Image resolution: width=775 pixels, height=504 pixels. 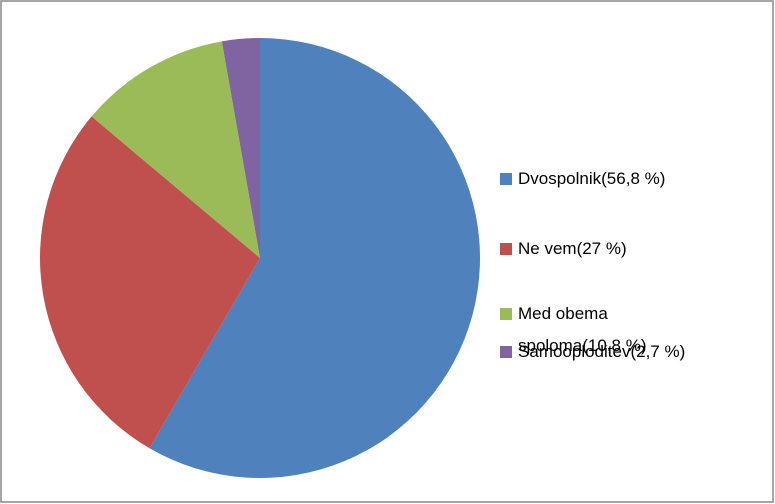 I want to click on legend-label: Dvospolnik(56,8 %), so click(x=592, y=178).